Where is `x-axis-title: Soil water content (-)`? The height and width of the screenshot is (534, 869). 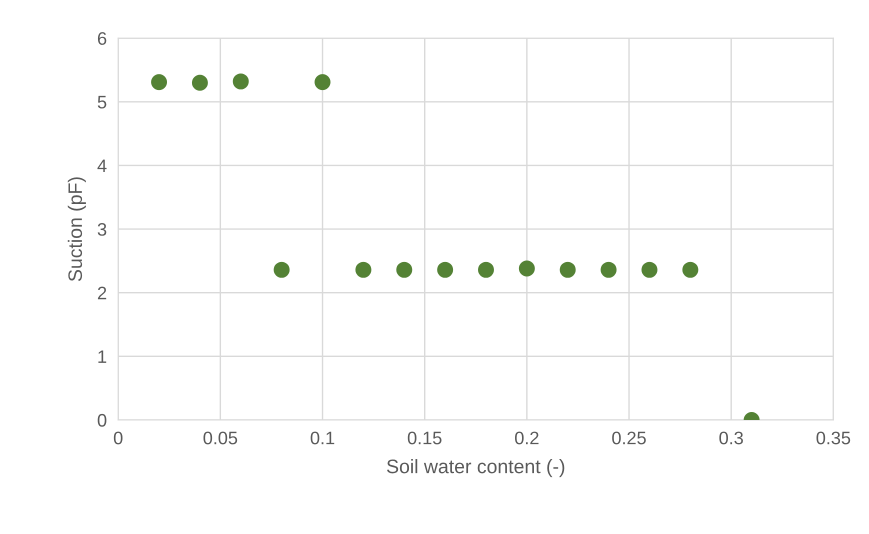
x-axis-title: Soil water content (-) is located at coordinates (475, 468).